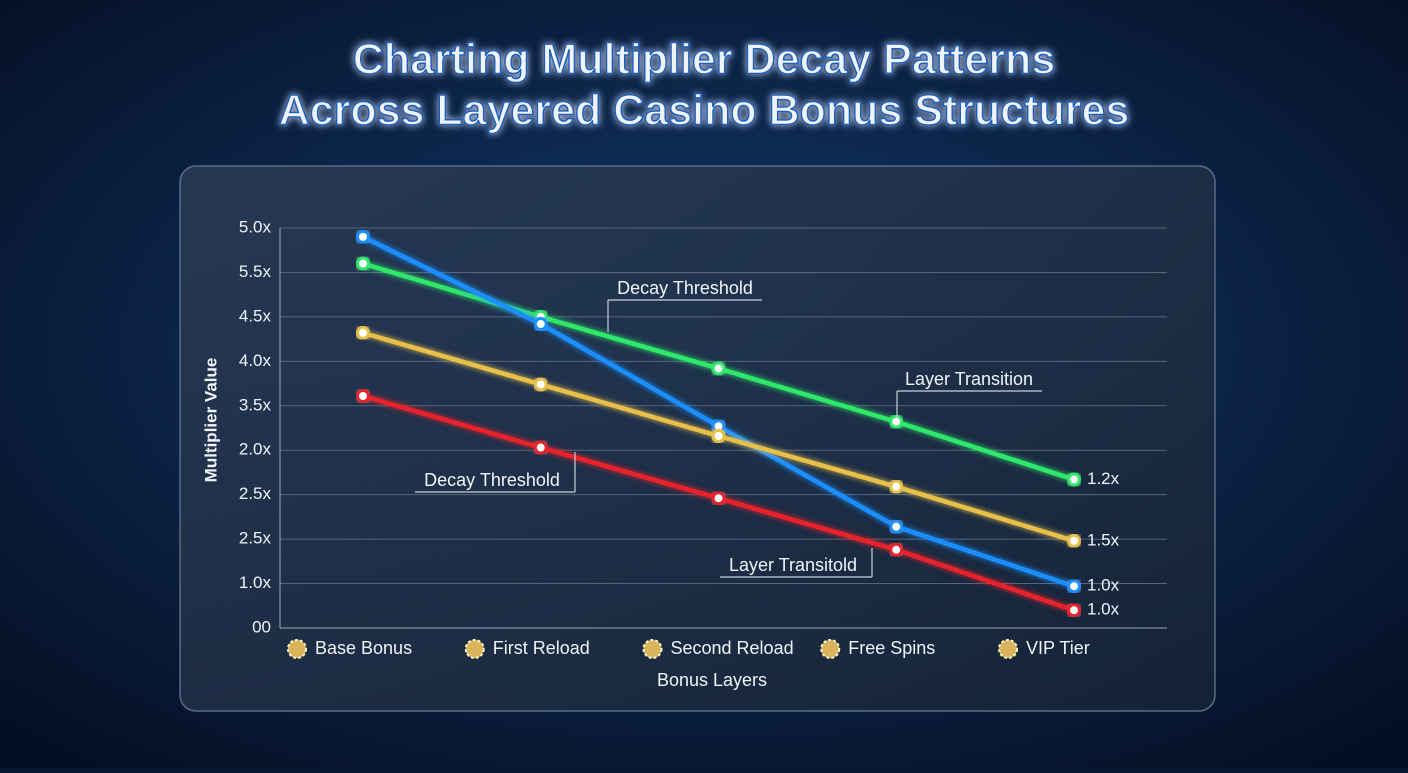  Describe the element at coordinates (541, 648) in the screenshot. I see `x-tick-label: First Reload` at that location.